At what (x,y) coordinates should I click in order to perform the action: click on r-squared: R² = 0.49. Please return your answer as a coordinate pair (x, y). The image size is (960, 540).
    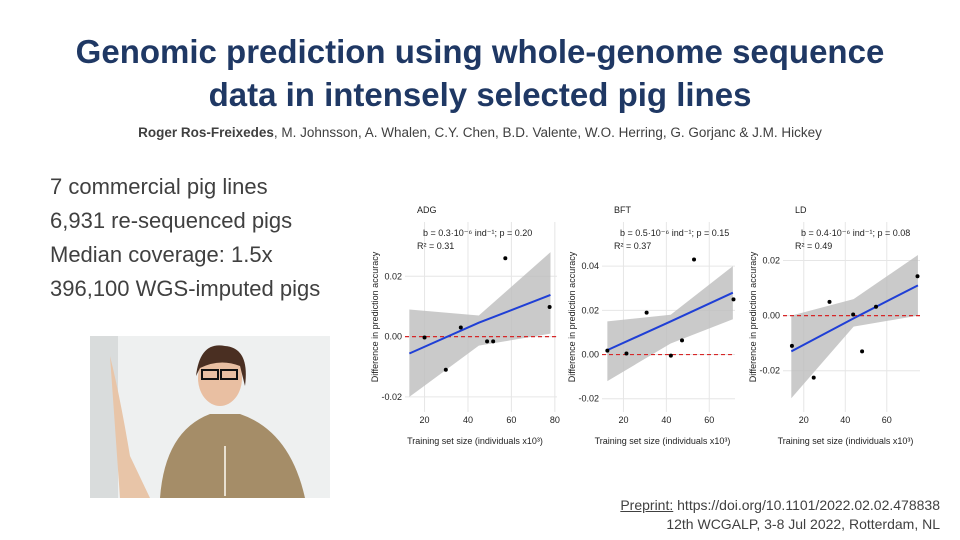
    Looking at the image, I should click on (813, 246).